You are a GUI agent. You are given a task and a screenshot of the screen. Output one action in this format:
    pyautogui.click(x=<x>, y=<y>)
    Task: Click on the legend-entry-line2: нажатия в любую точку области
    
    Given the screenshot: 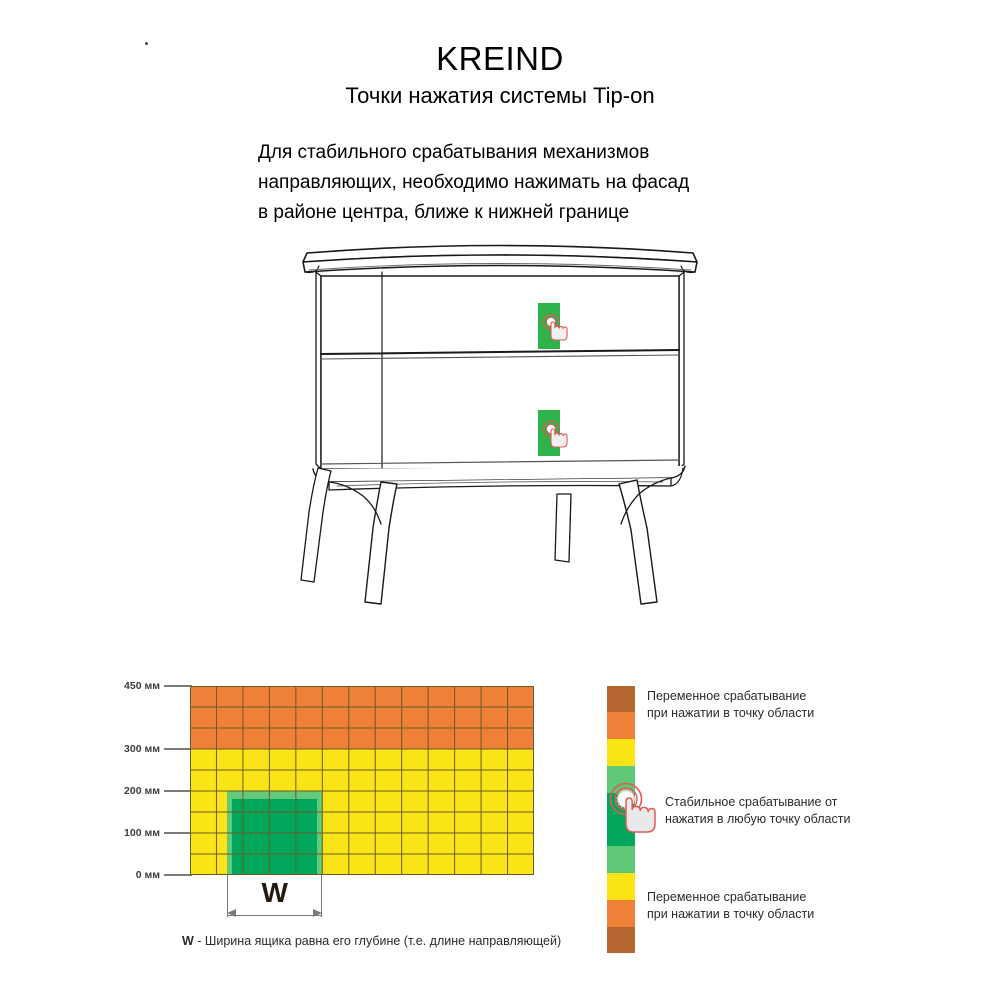 What is the action you would take?
    pyautogui.click(x=758, y=819)
    